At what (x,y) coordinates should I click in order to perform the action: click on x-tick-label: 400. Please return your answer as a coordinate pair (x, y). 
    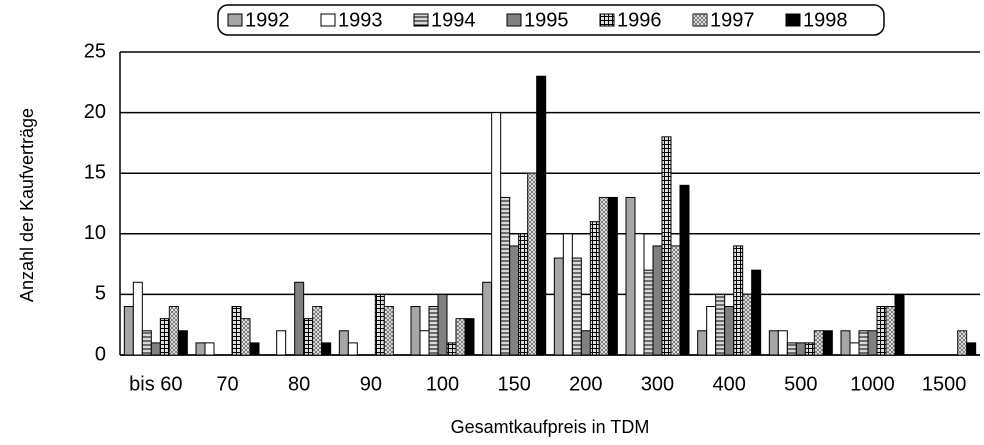
    Looking at the image, I should click on (728, 384).